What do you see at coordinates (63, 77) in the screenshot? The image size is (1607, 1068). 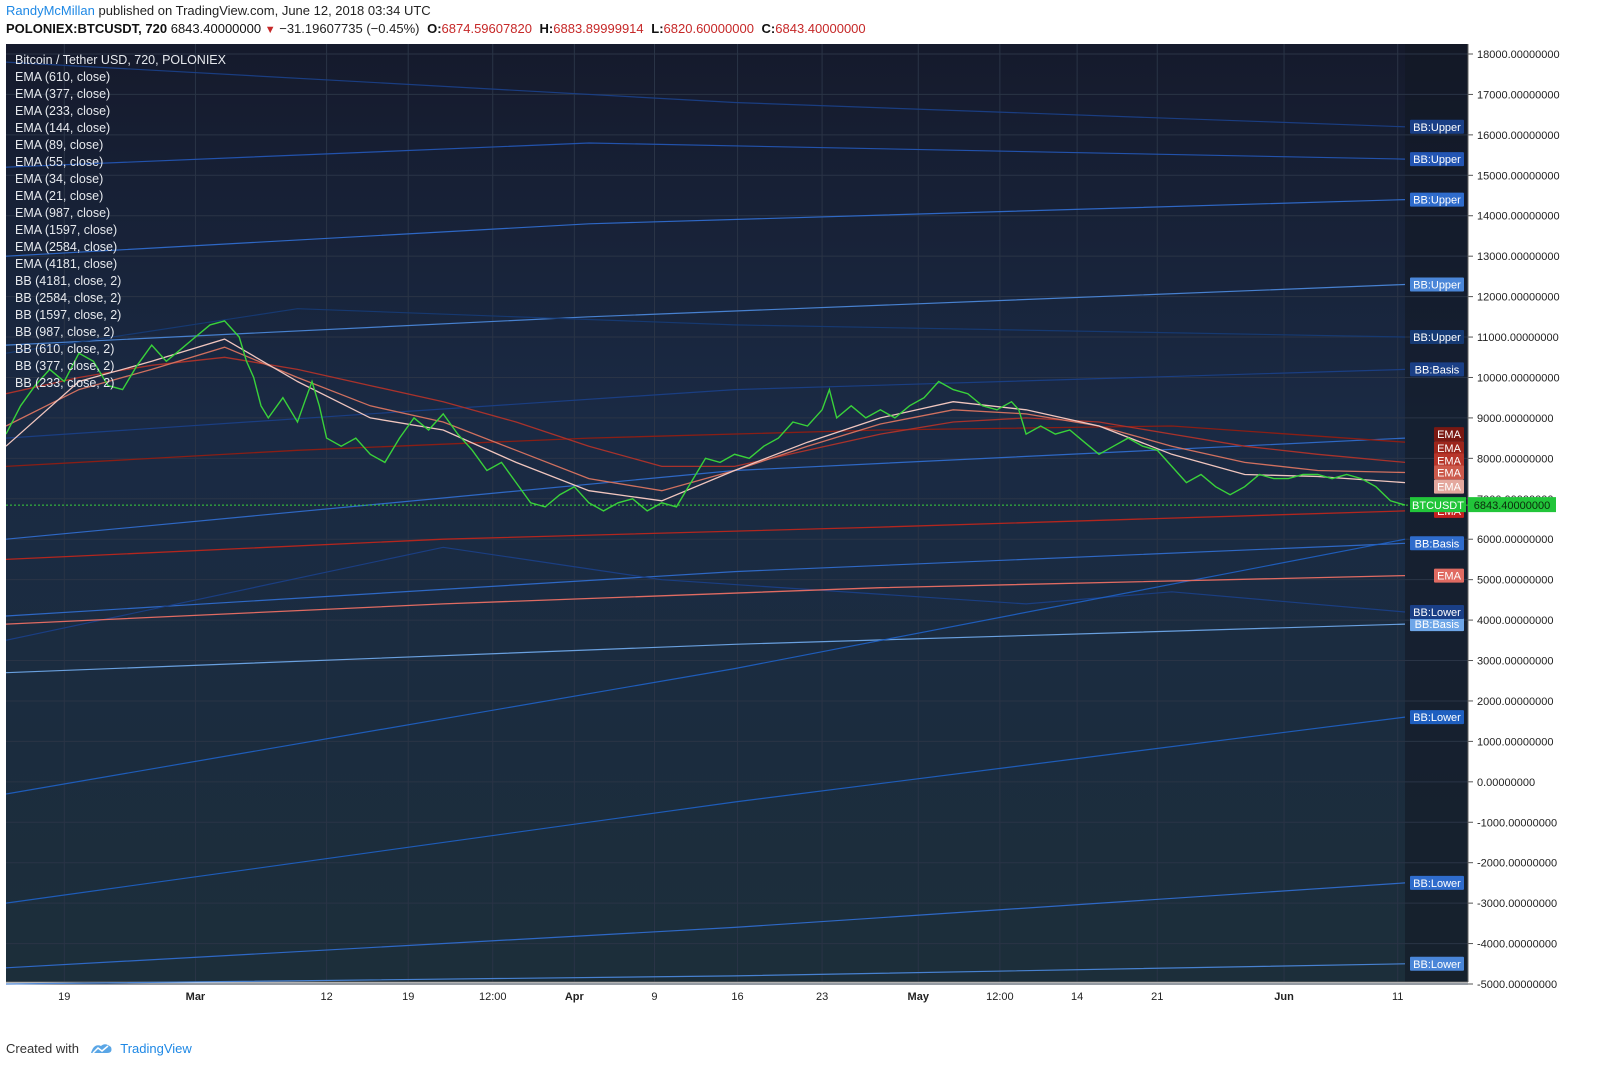 I see `legend-item: EMA (610, close)` at bounding box center [63, 77].